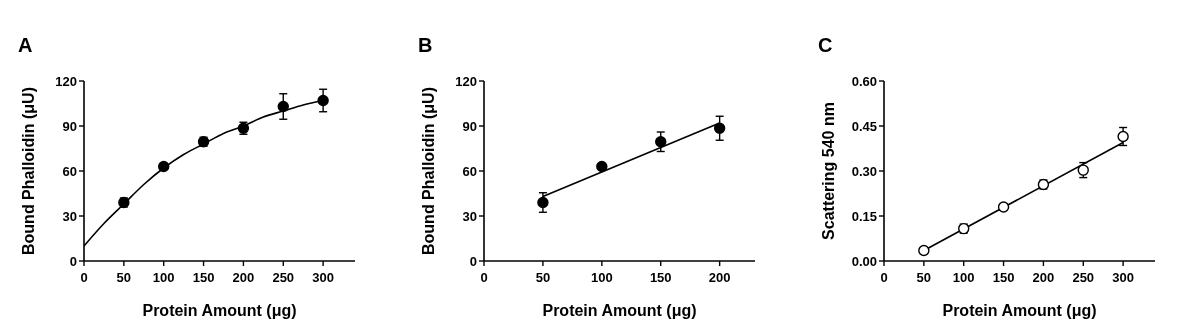 The height and width of the screenshot is (330, 1200). Describe the element at coordinates (864, 81) in the screenshot. I see `y-tick-label: 0.60` at that location.